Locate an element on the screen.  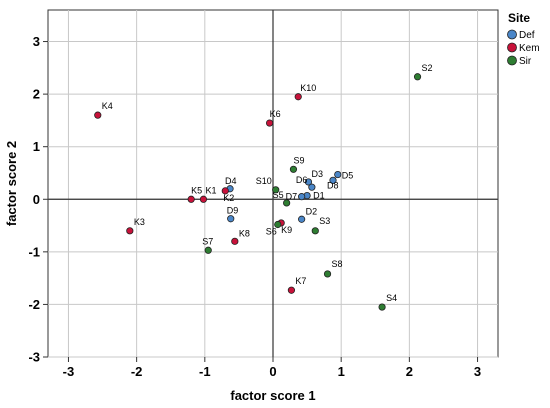
x-tick-label: 2 is located at coordinates (409, 371).